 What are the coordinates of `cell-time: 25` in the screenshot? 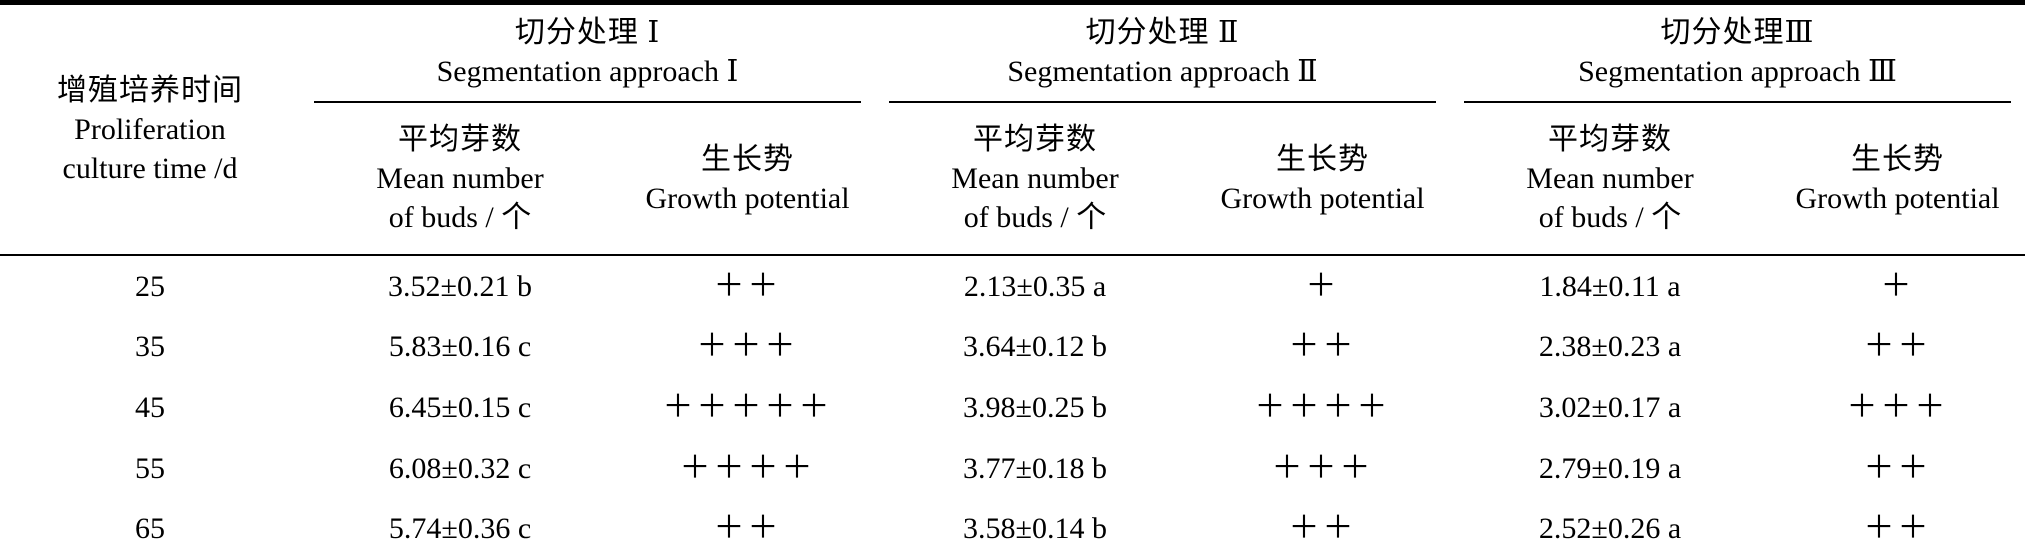 It's located at (150, 286).